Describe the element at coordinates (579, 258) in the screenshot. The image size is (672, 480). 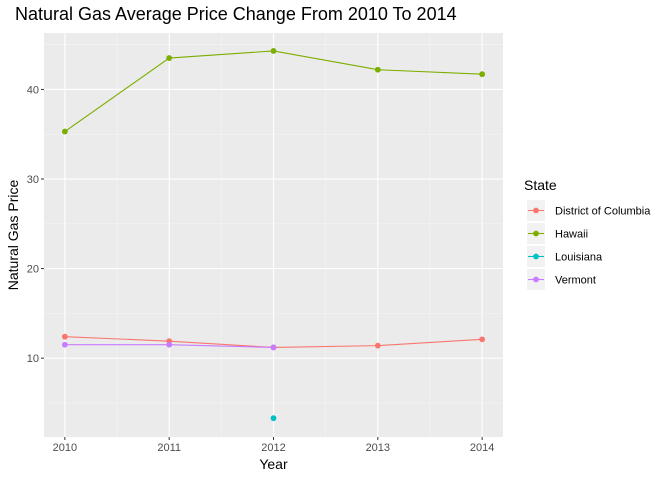
I see `legend-label: Louisiana` at that location.